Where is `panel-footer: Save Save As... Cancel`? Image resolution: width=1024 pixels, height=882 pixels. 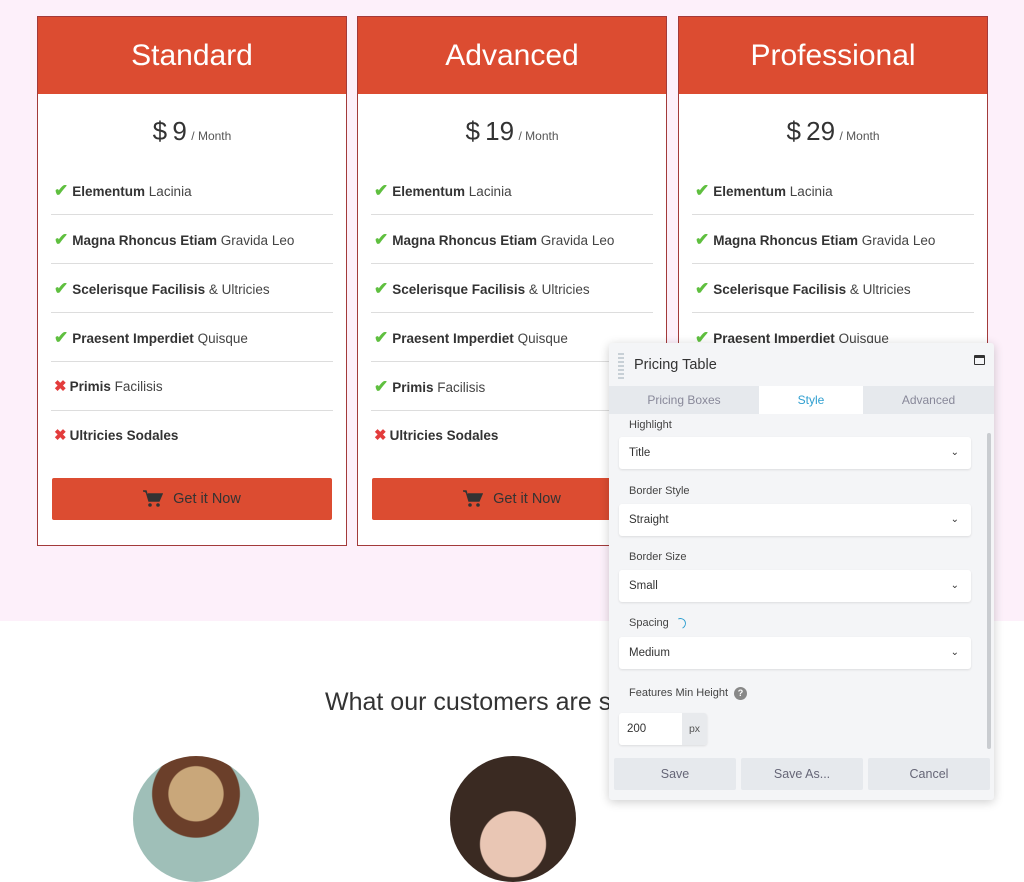 panel-footer: Save Save As... Cancel is located at coordinates (802, 774).